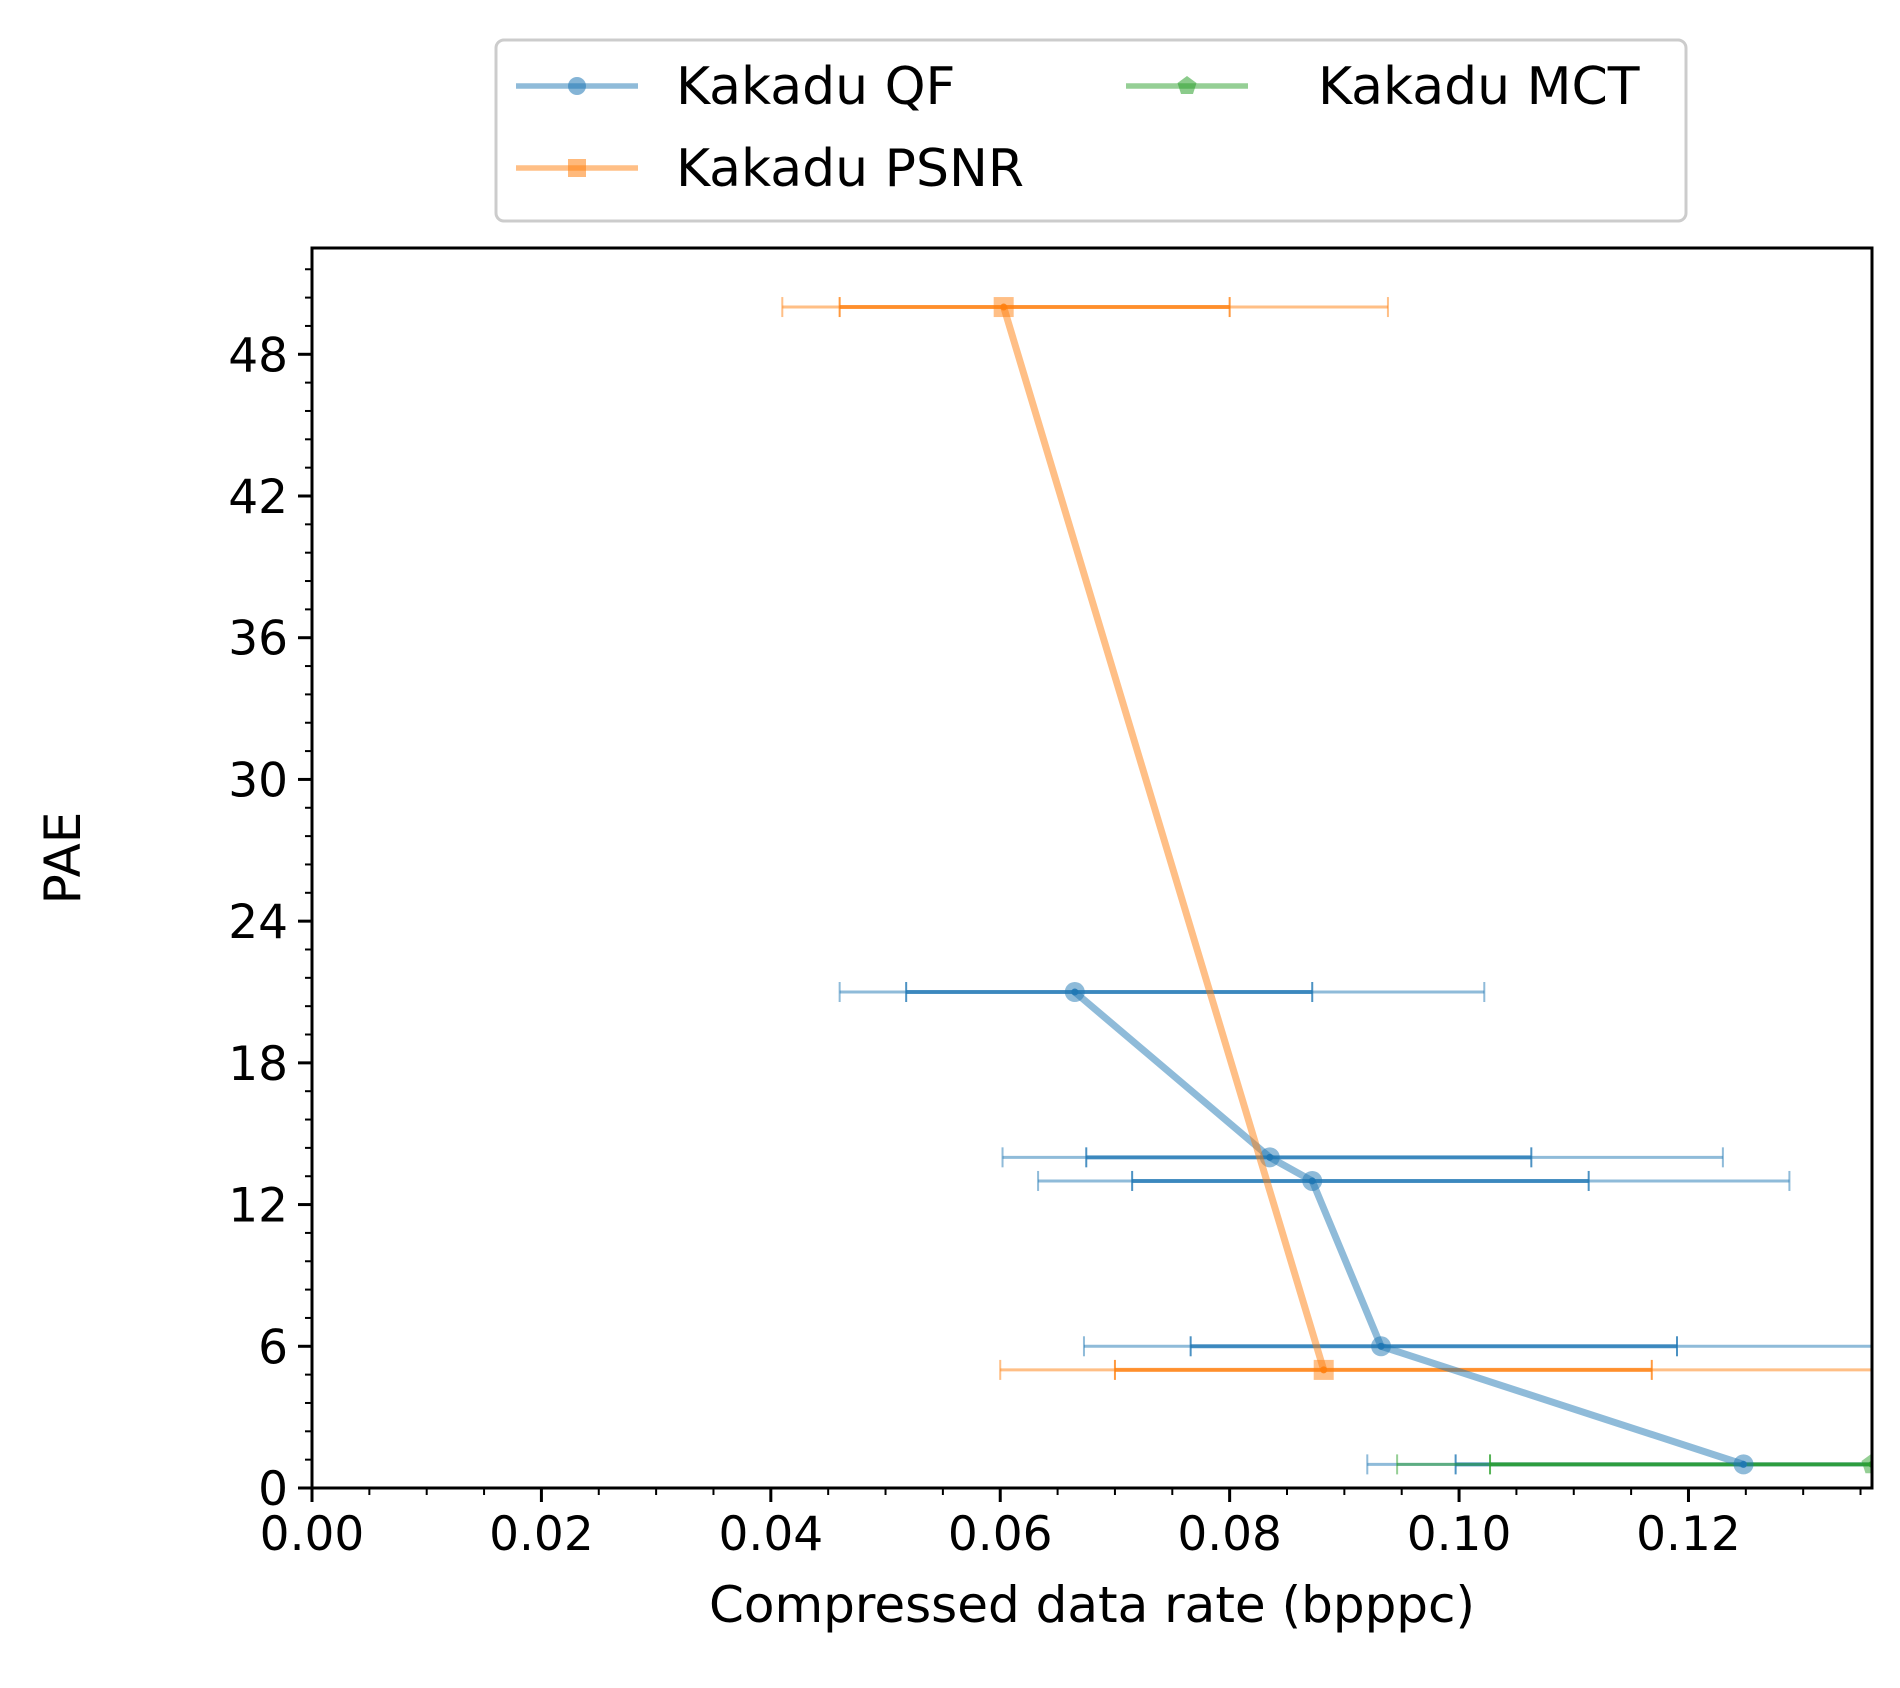 This screenshot has width=1900, height=1688. What do you see at coordinates (1092, 1605) in the screenshot?
I see `x-axis-label: Compressed data rate (bpppc)` at bounding box center [1092, 1605].